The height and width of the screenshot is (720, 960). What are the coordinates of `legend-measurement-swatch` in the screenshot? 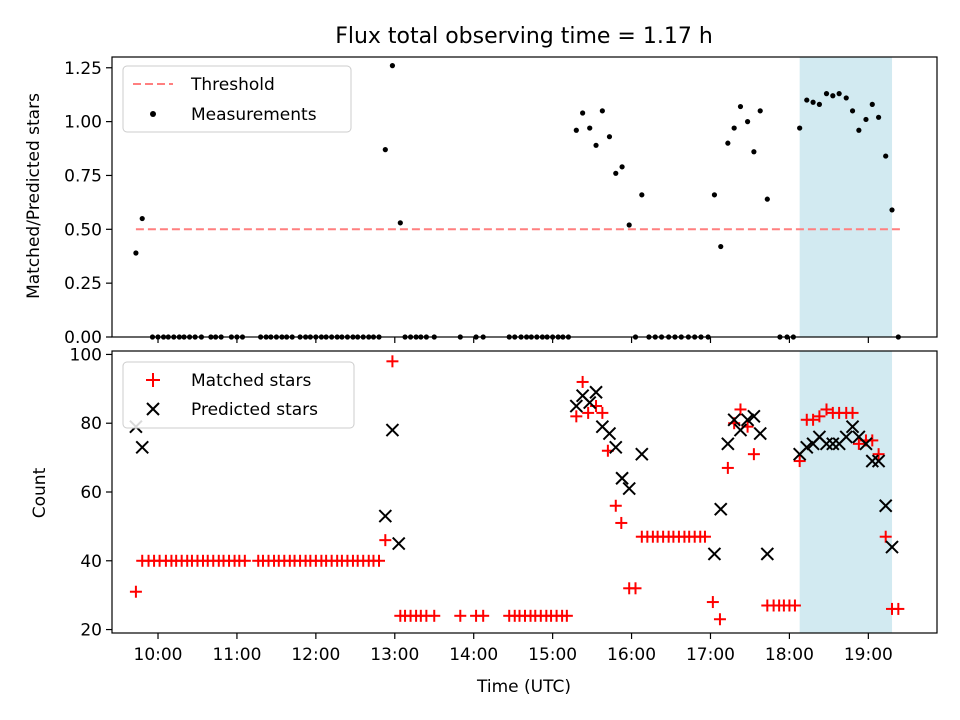 It's located at (153, 114).